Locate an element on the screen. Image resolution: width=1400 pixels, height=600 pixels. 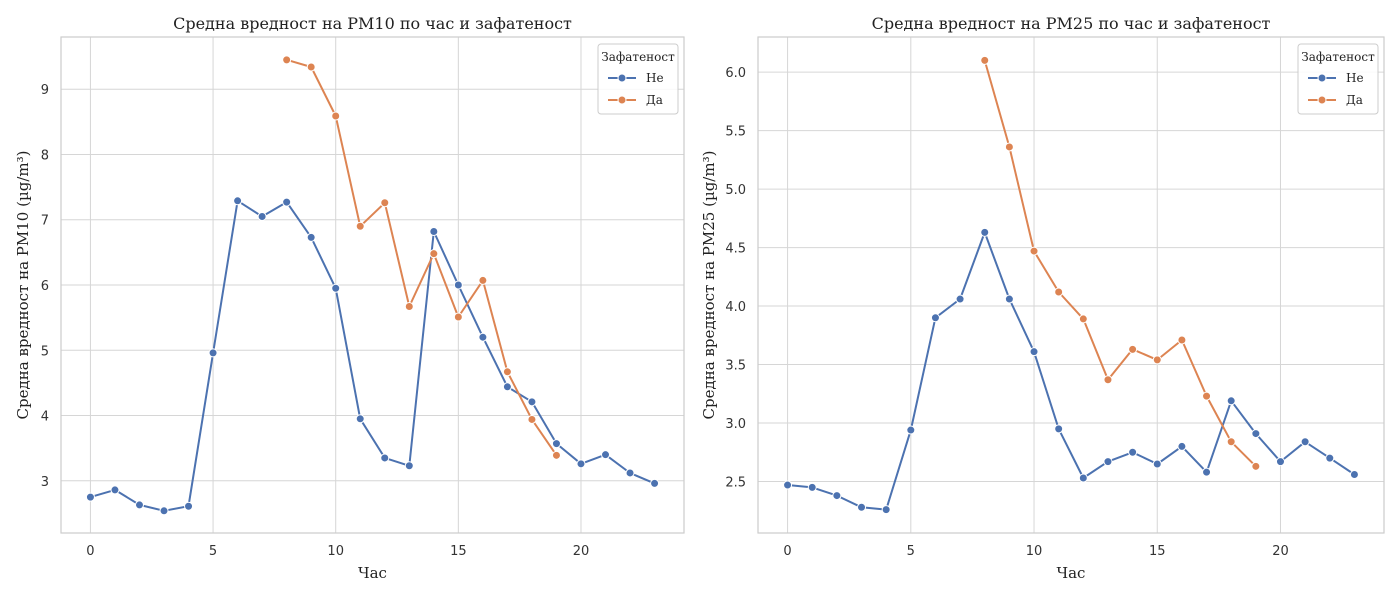
x-tick-label: 10 is located at coordinates (1034, 551).